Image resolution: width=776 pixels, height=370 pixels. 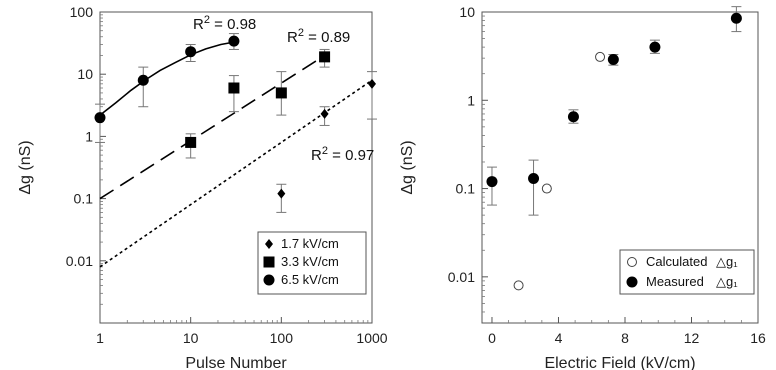 I want to click on legend-label: 6.5 kV/cm, so click(x=310, y=279).